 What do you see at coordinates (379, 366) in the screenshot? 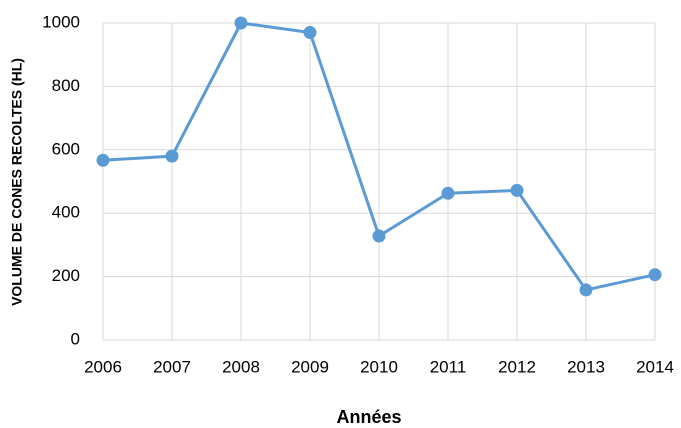
I see `x-tick-label: 2010` at bounding box center [379, 366].